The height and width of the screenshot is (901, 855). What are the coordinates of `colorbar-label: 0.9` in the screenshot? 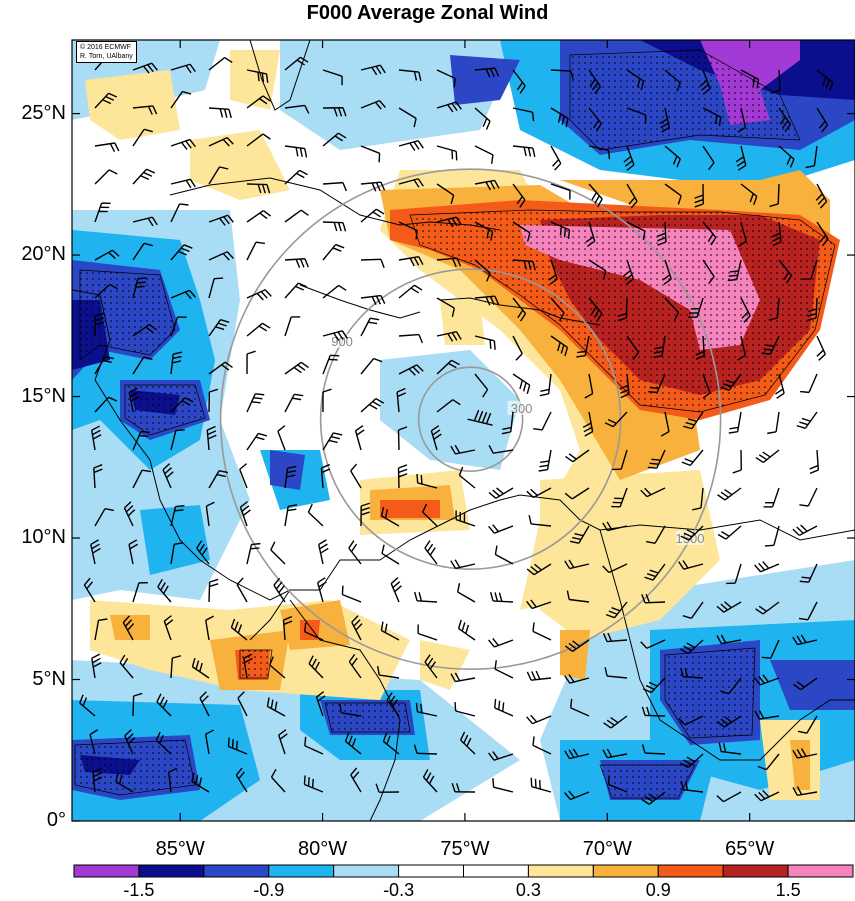 It's located at (658, 890).